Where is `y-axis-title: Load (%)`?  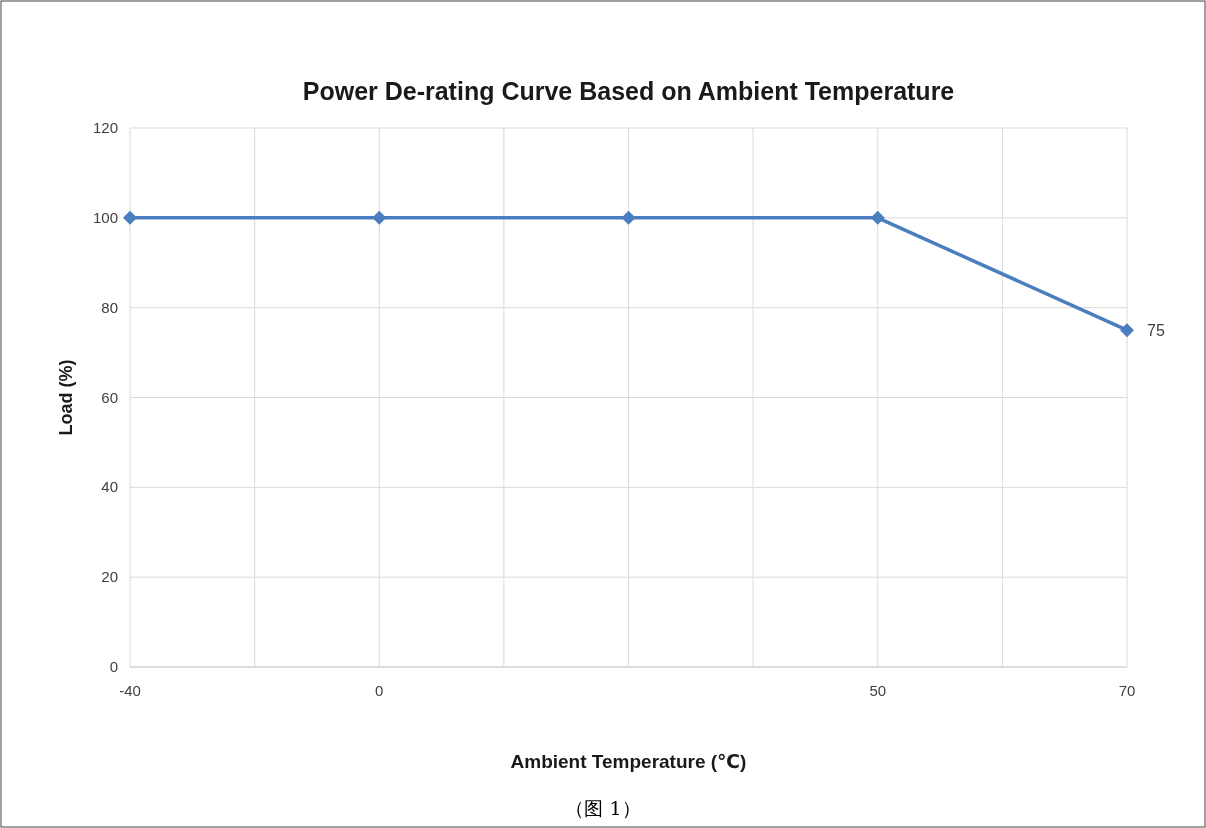 y-axis-title: Load (%) is located at coordinates (66, 397).